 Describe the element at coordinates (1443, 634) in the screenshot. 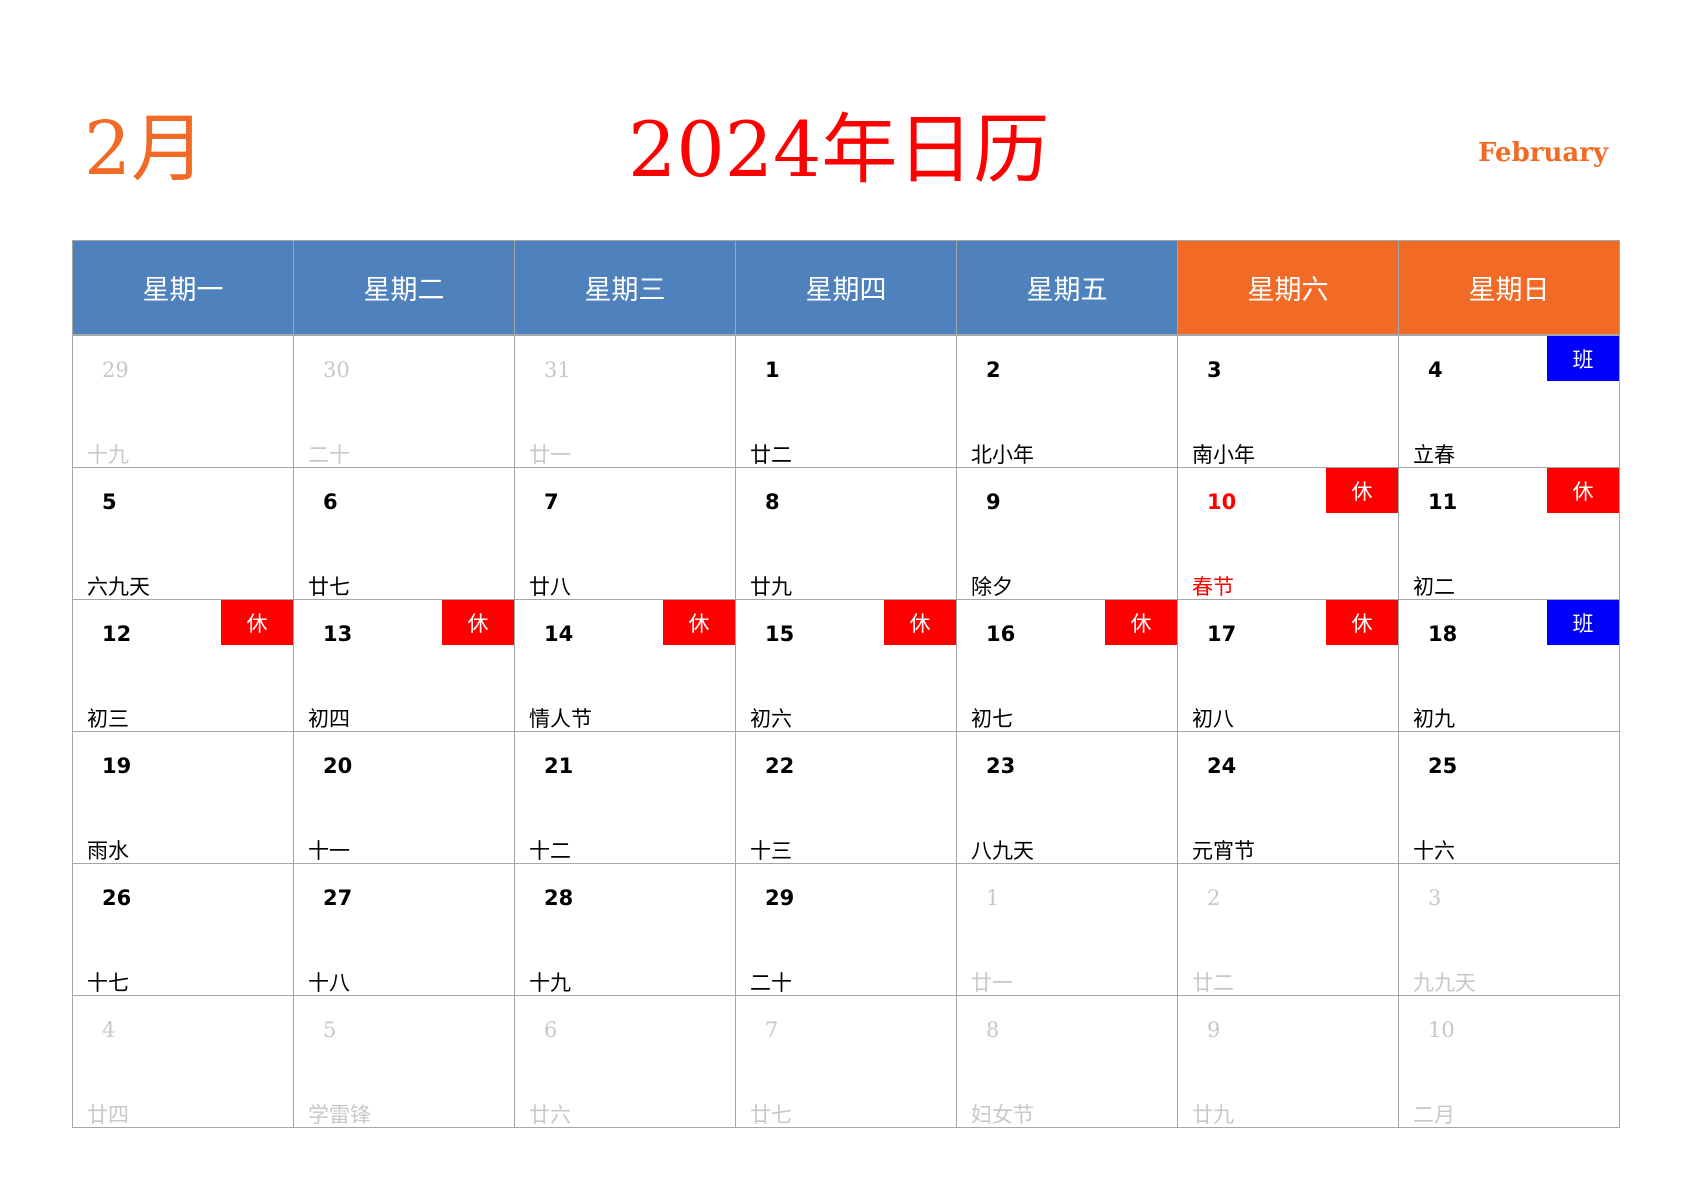

I see `day-number: 18` at that location.